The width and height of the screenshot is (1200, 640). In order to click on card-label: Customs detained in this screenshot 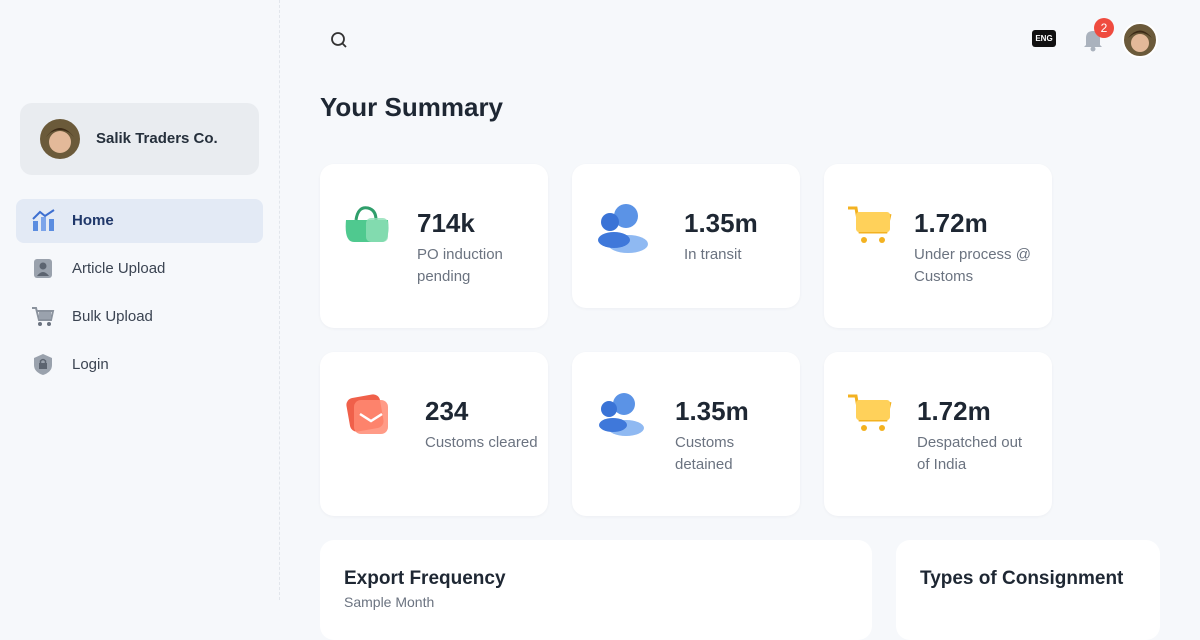, I will do `click(705, 453)`.